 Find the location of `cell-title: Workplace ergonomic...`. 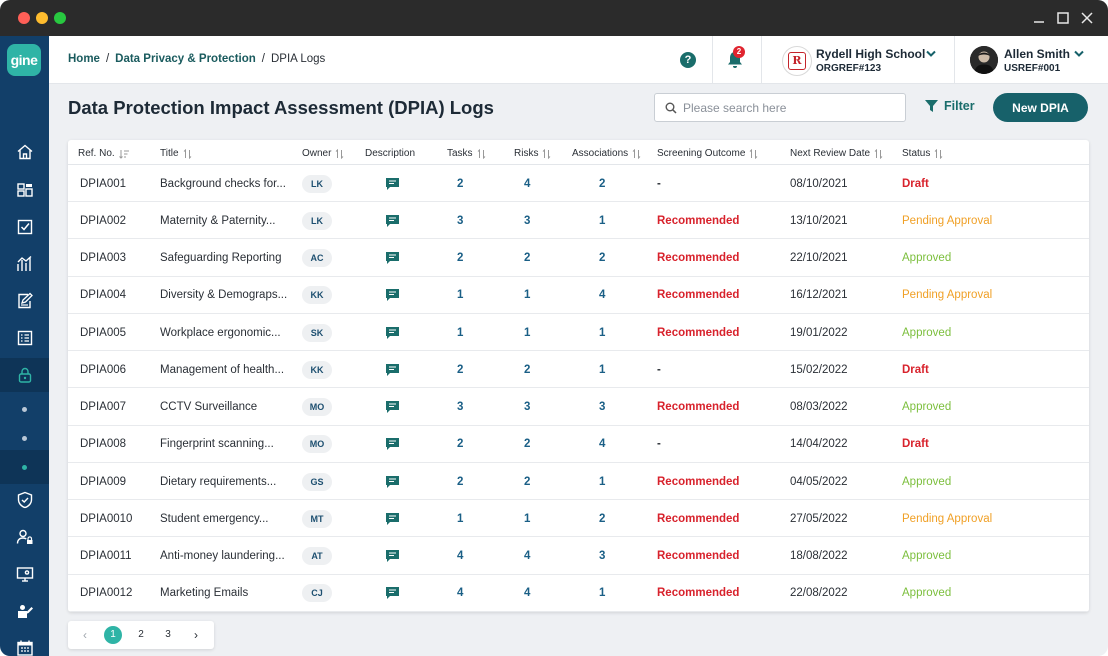

cell-title: Workplace ergonomic... is located at coordinates (227, 332).